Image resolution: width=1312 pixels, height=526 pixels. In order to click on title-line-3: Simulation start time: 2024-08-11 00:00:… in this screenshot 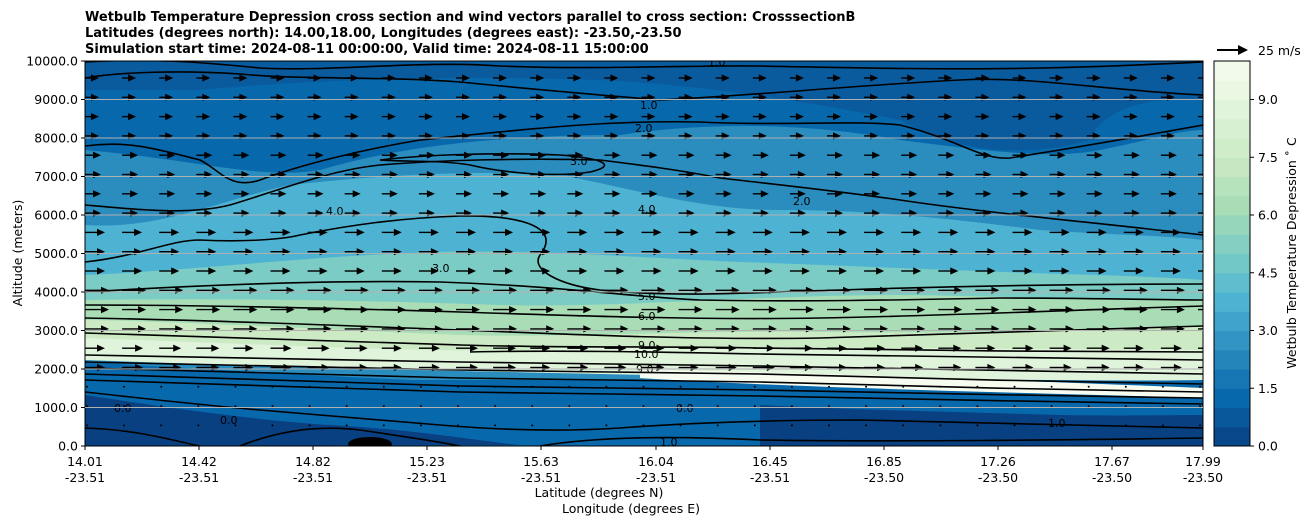, I will do `click(367, 49)`.